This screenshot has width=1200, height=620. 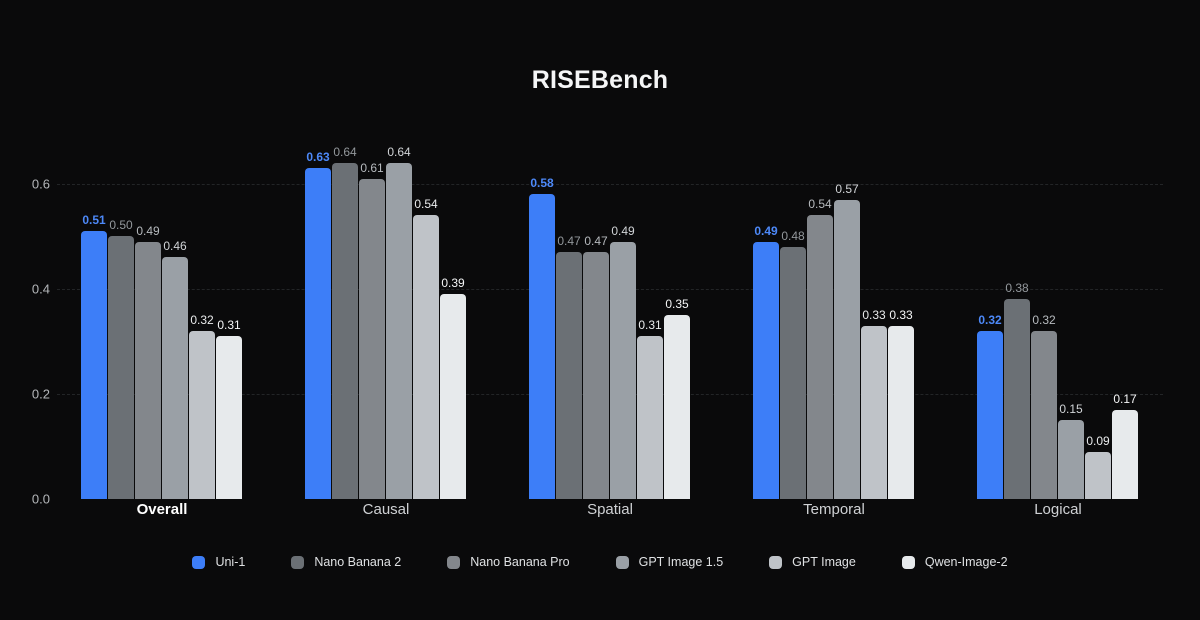 I want to click on bar-qwen-image-2-spatial, so click(x=677, y=407).